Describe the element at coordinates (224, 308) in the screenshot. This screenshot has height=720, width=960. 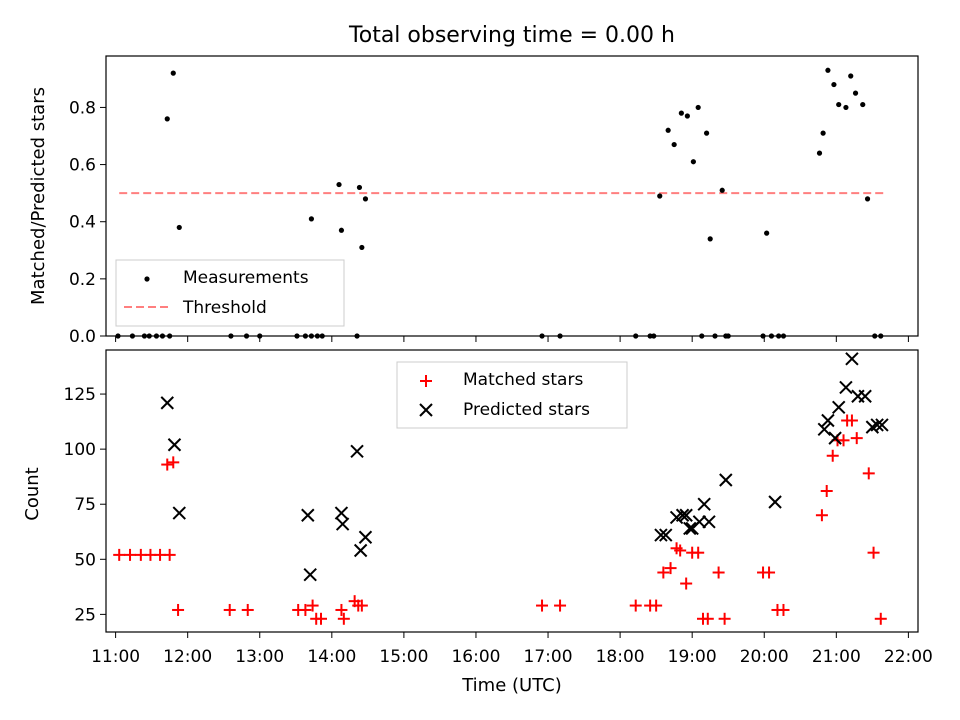
I see `legend-threshold-label: Threshold` at that location.